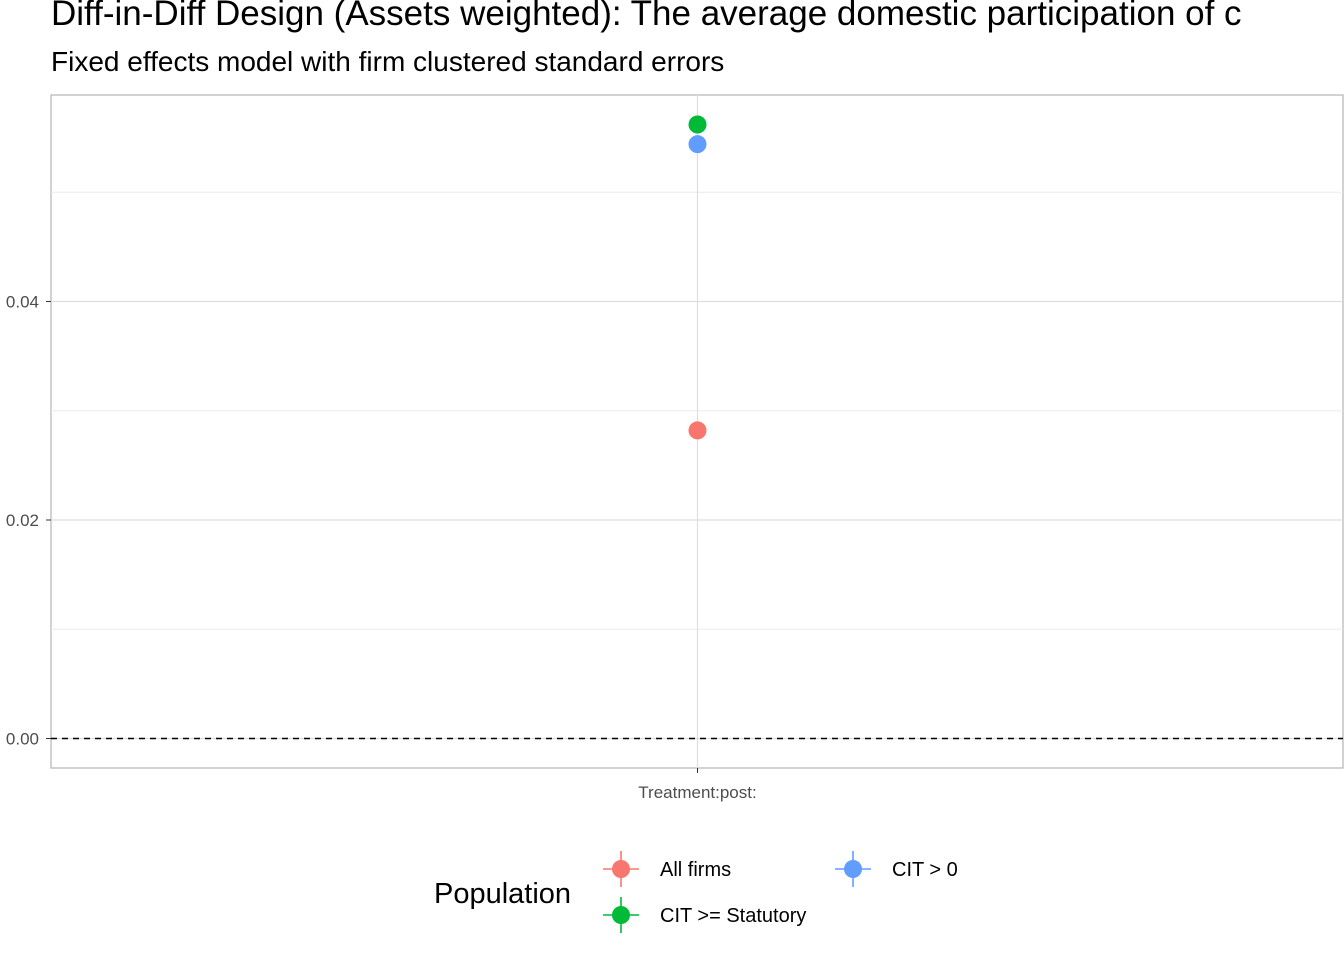 The image size is (1344, 960). I want to click on legend-label: CIT > 0, so click(925, 870).